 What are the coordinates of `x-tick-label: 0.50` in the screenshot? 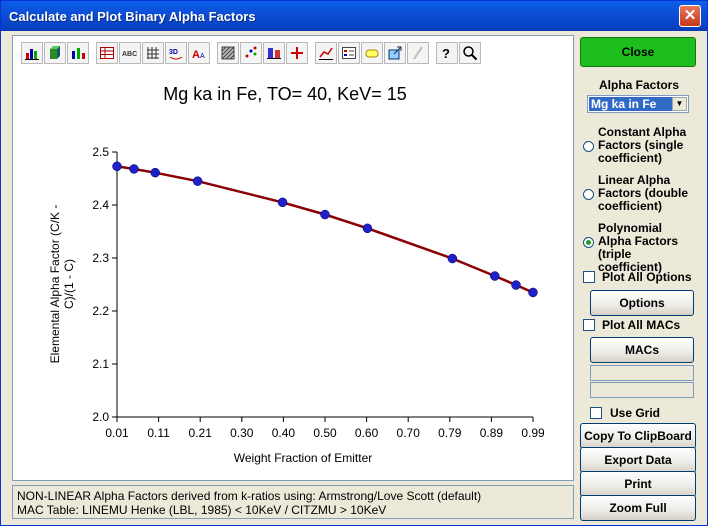 It's located at (325, 433).